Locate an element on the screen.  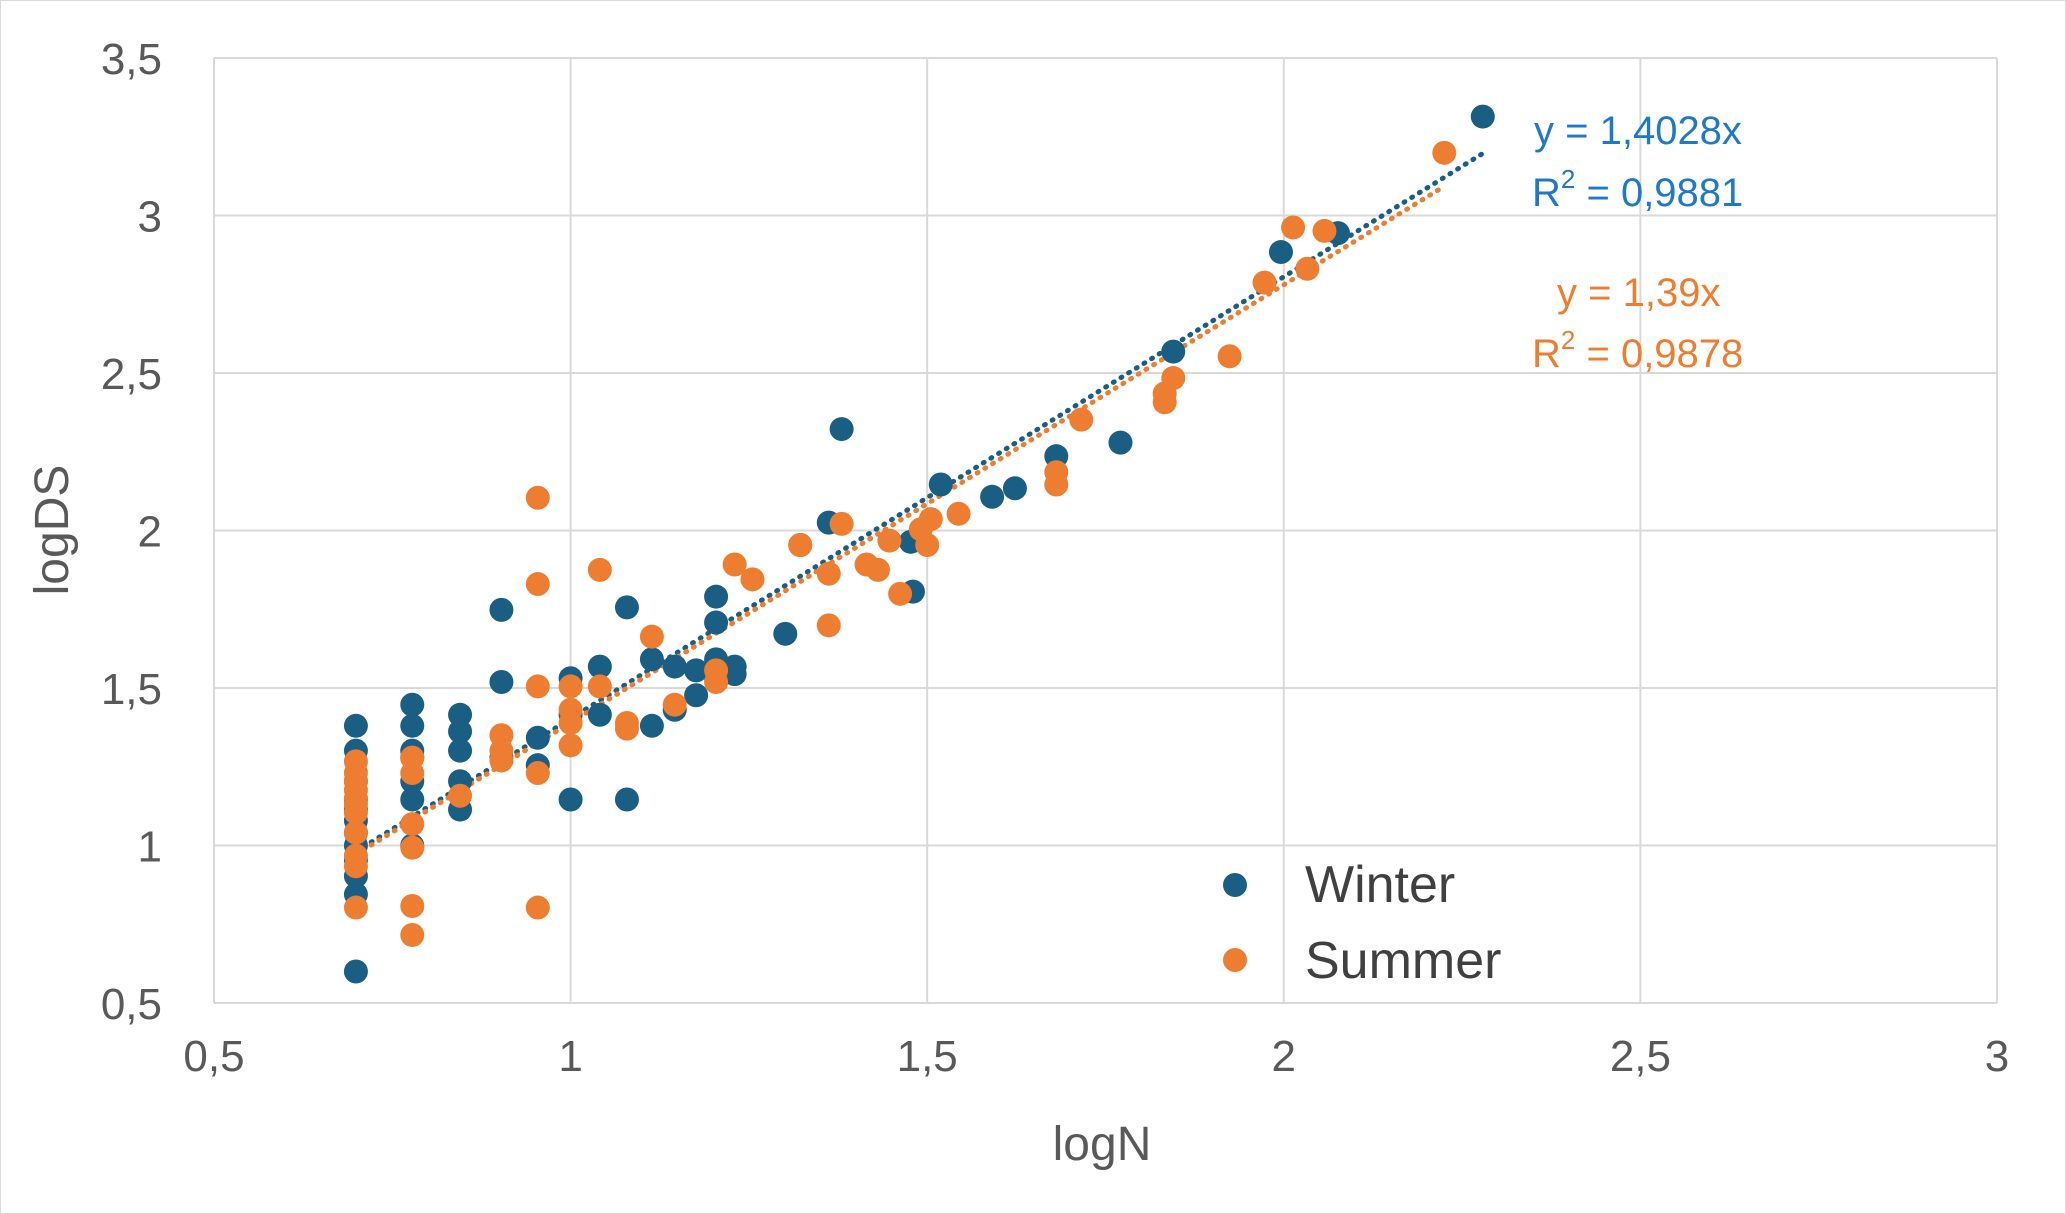
y-tick-label: 3 is located at coordinates (150, 217).